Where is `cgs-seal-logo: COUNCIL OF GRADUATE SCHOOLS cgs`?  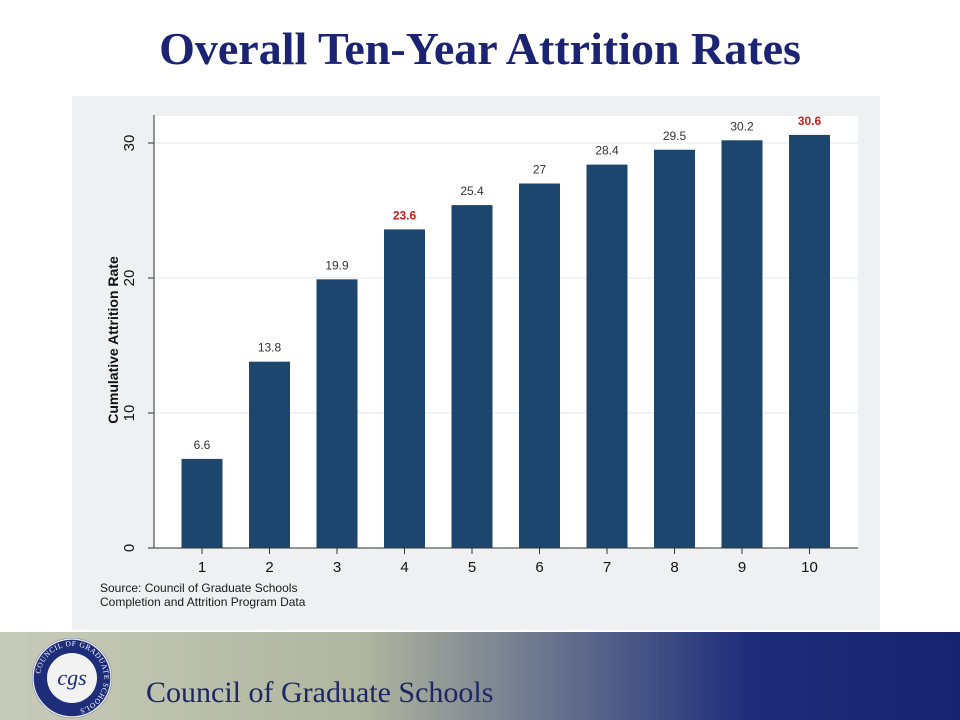 cgs-seal-logo: COUNCIL OF GRADUATE SCHOOLS cgs is located at coordinates (72, 678).